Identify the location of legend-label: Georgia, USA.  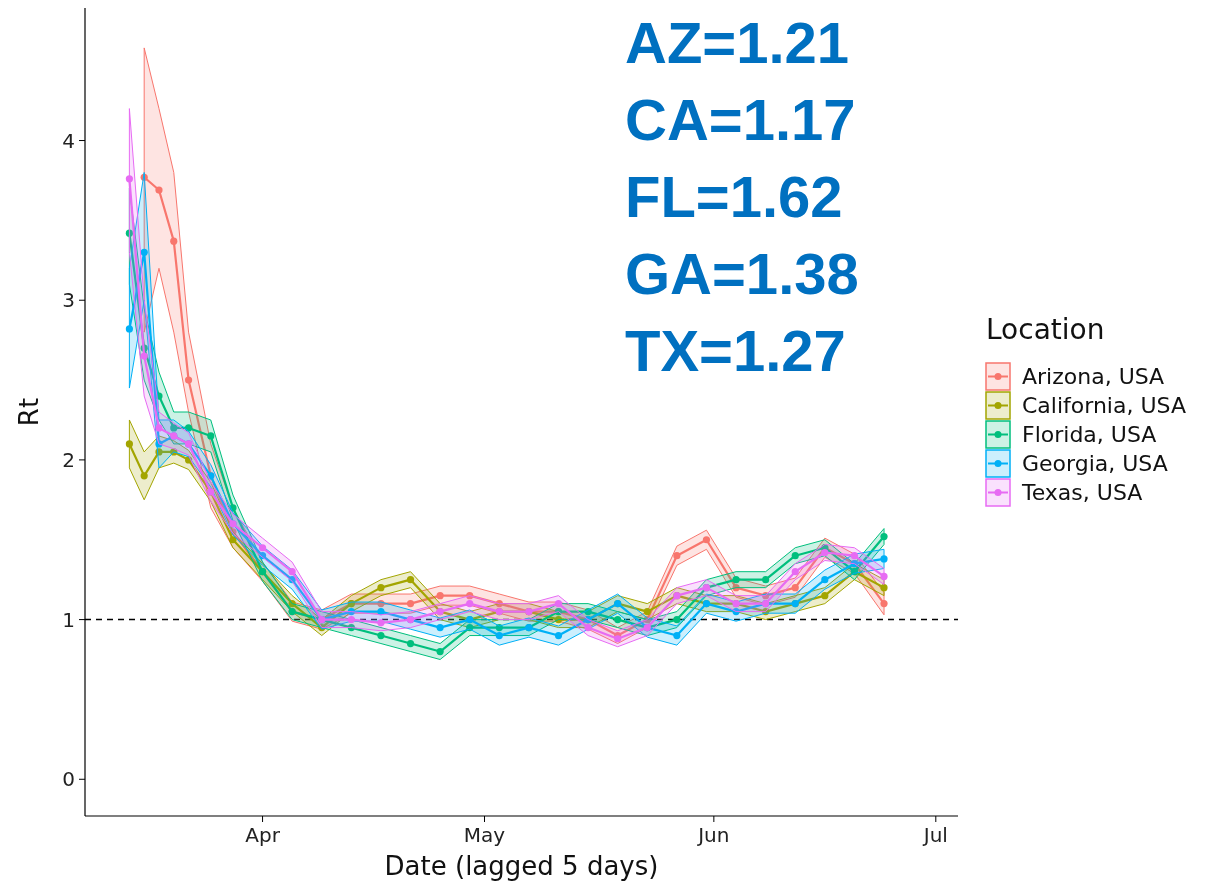
(1095, 464).